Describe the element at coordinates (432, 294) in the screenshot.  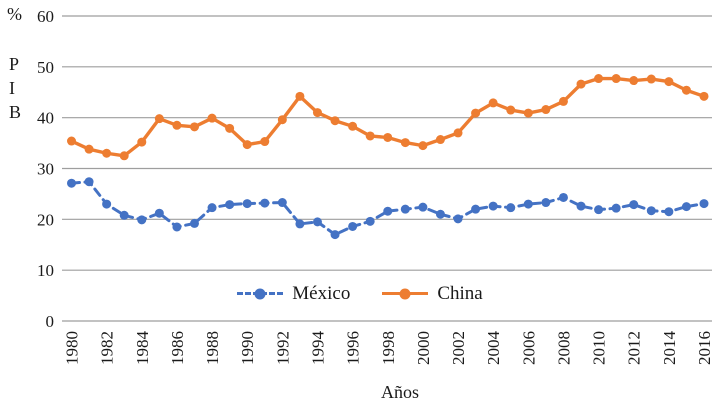
I see `legend-item-china: China` at that location.